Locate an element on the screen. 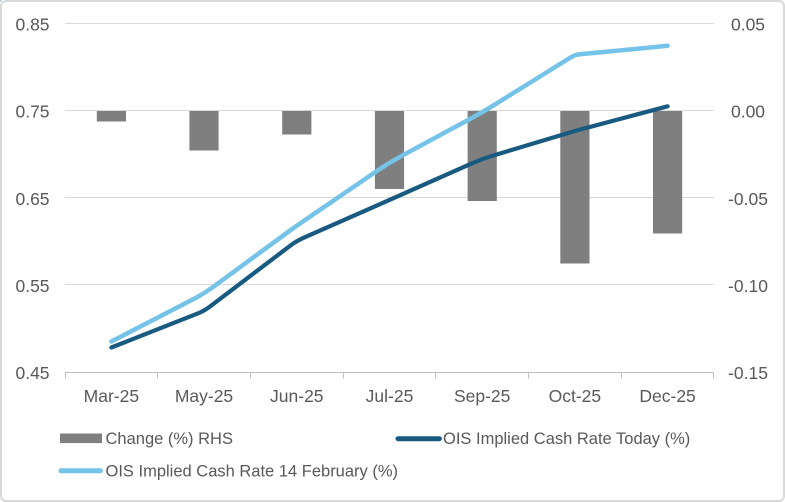  svg-text:OIS Implied Cash Rate Today (%: OIS Implied Cash Rate Today (%) is located at coordinates (566, 439).